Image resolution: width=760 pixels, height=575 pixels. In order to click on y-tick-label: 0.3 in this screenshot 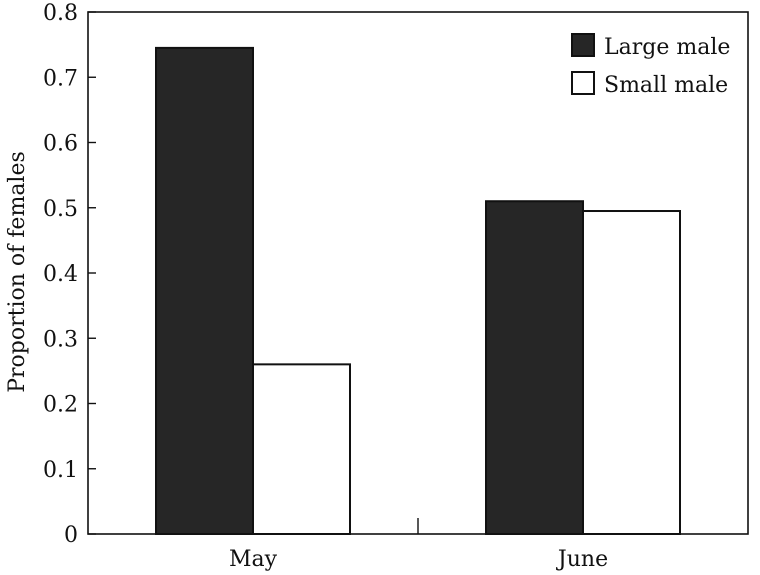, I will do `click(60, 339)`.